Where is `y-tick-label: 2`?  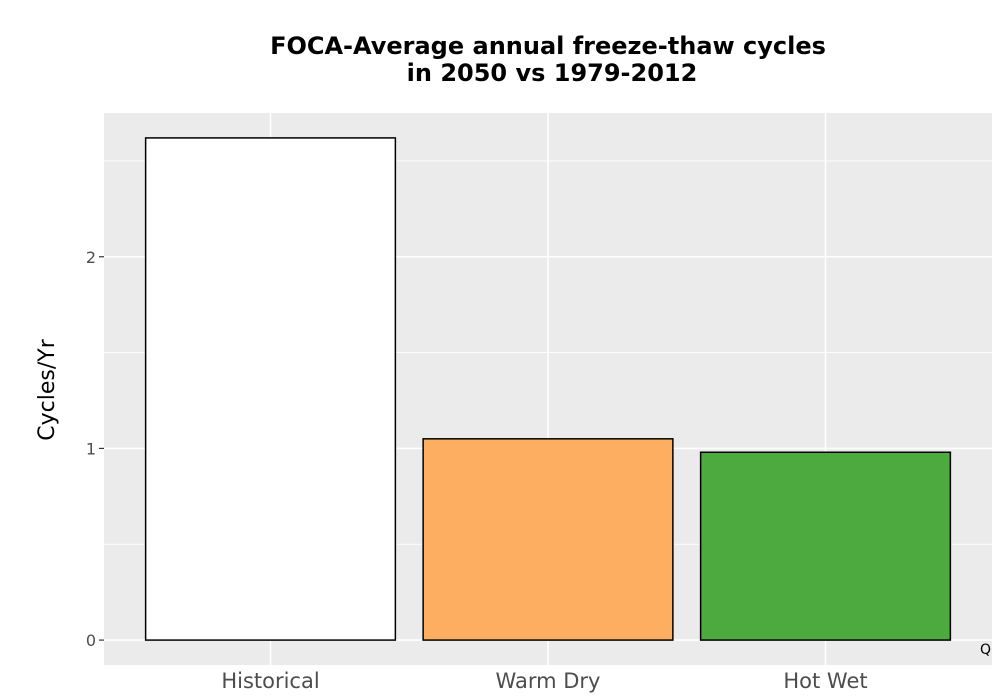 y-tick-label: 2 is located at coordinates (91, 257).